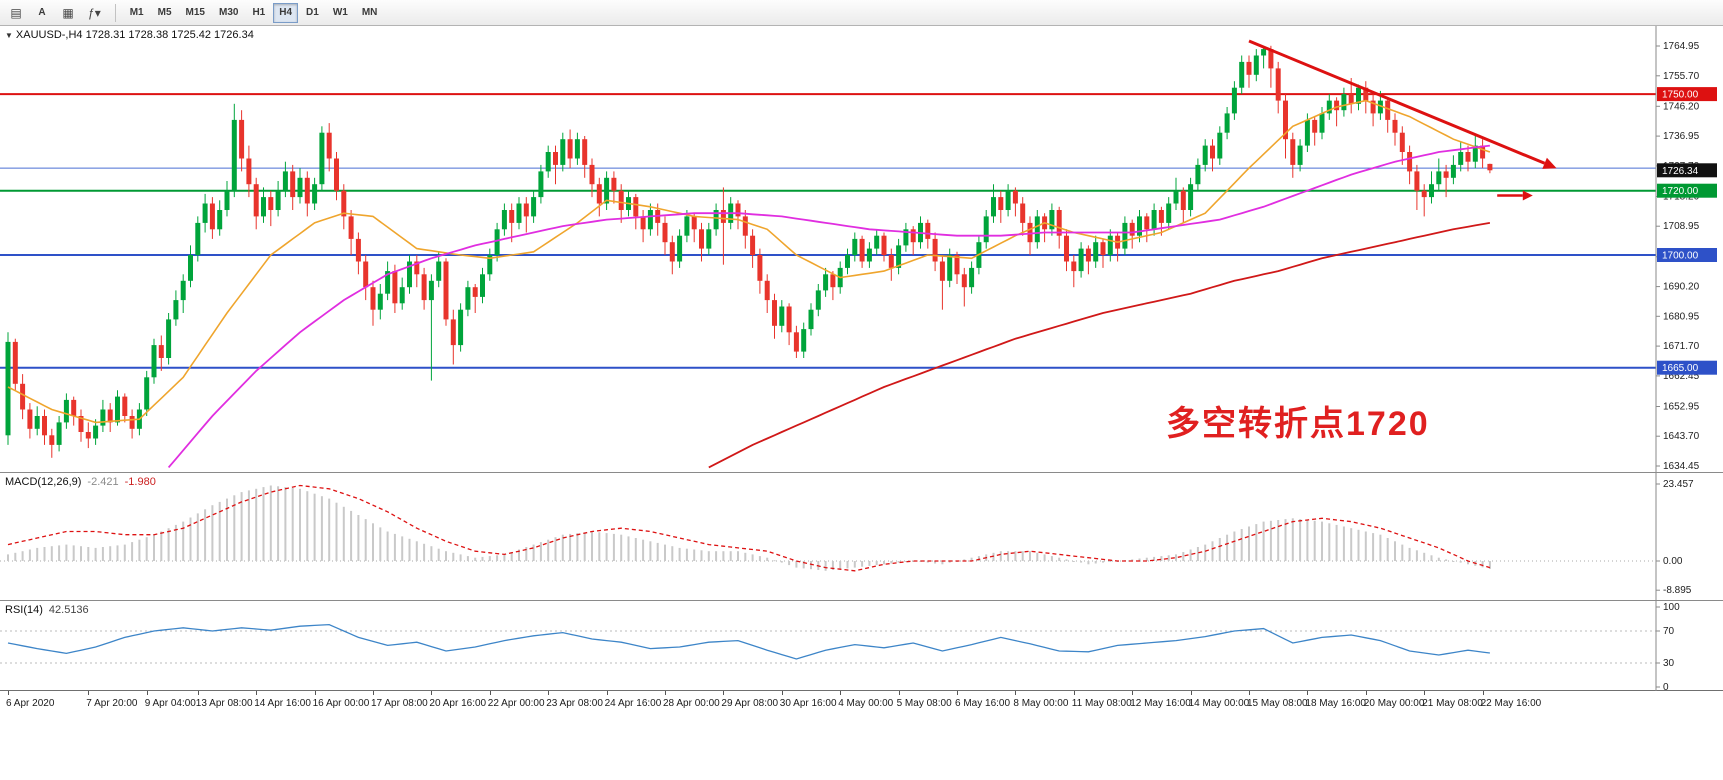  What do you see at coordinates (1298, 424) in the screenshot?
I see `annotation-text: 多空转折点1720` at bounding box center [1298, 424].